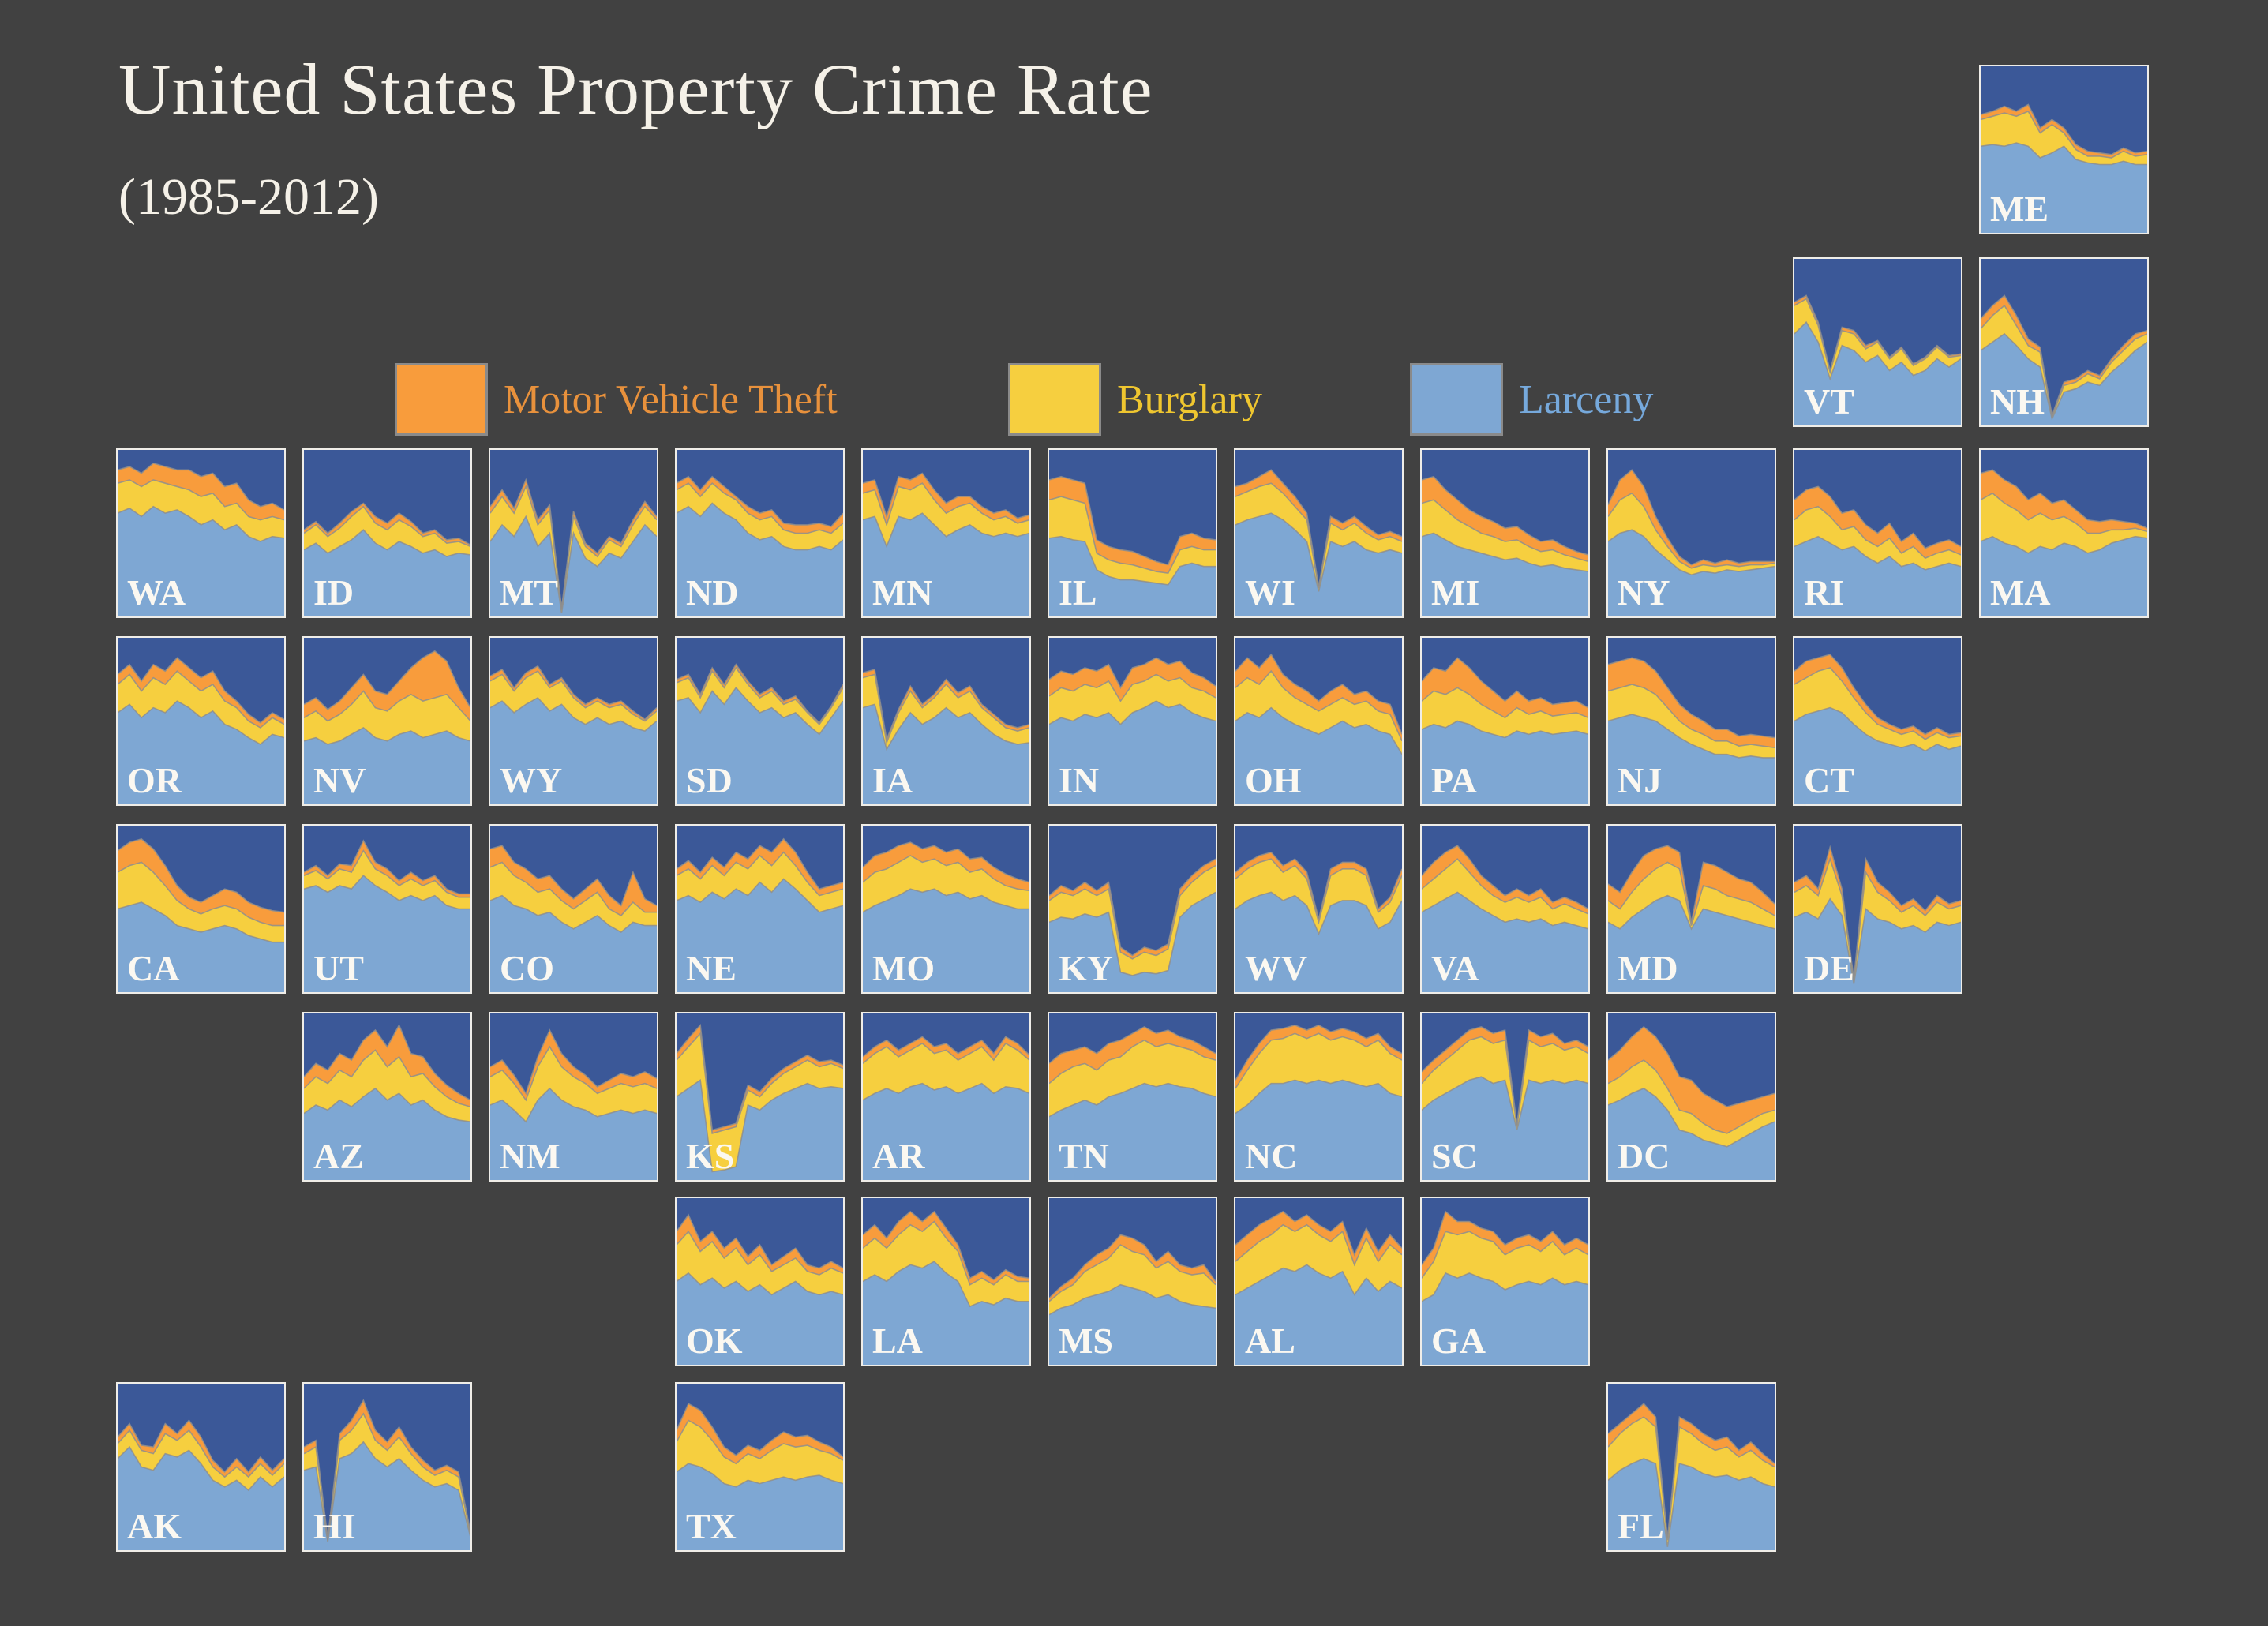 The image size is (2268, 1626). What do you see at coordinates (1640, 780) in the screenshot?
I see `state-label: NJ` at bounding box center [1640, 780].